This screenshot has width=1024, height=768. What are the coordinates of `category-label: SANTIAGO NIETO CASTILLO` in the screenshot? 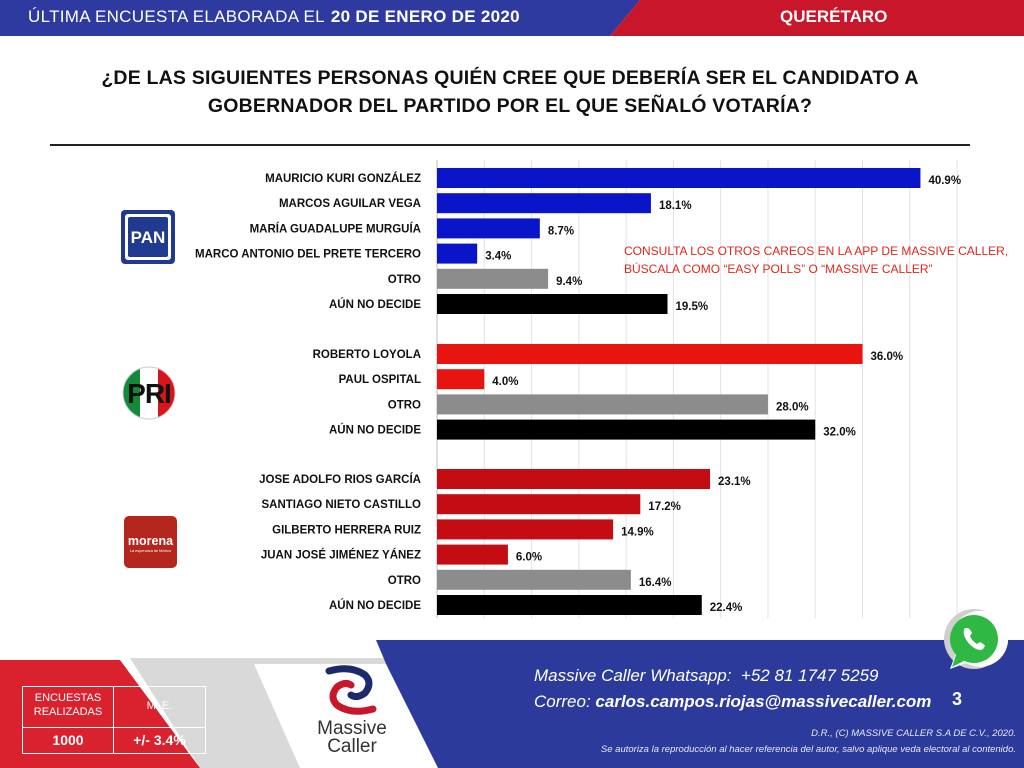 It's located at (341, 505).